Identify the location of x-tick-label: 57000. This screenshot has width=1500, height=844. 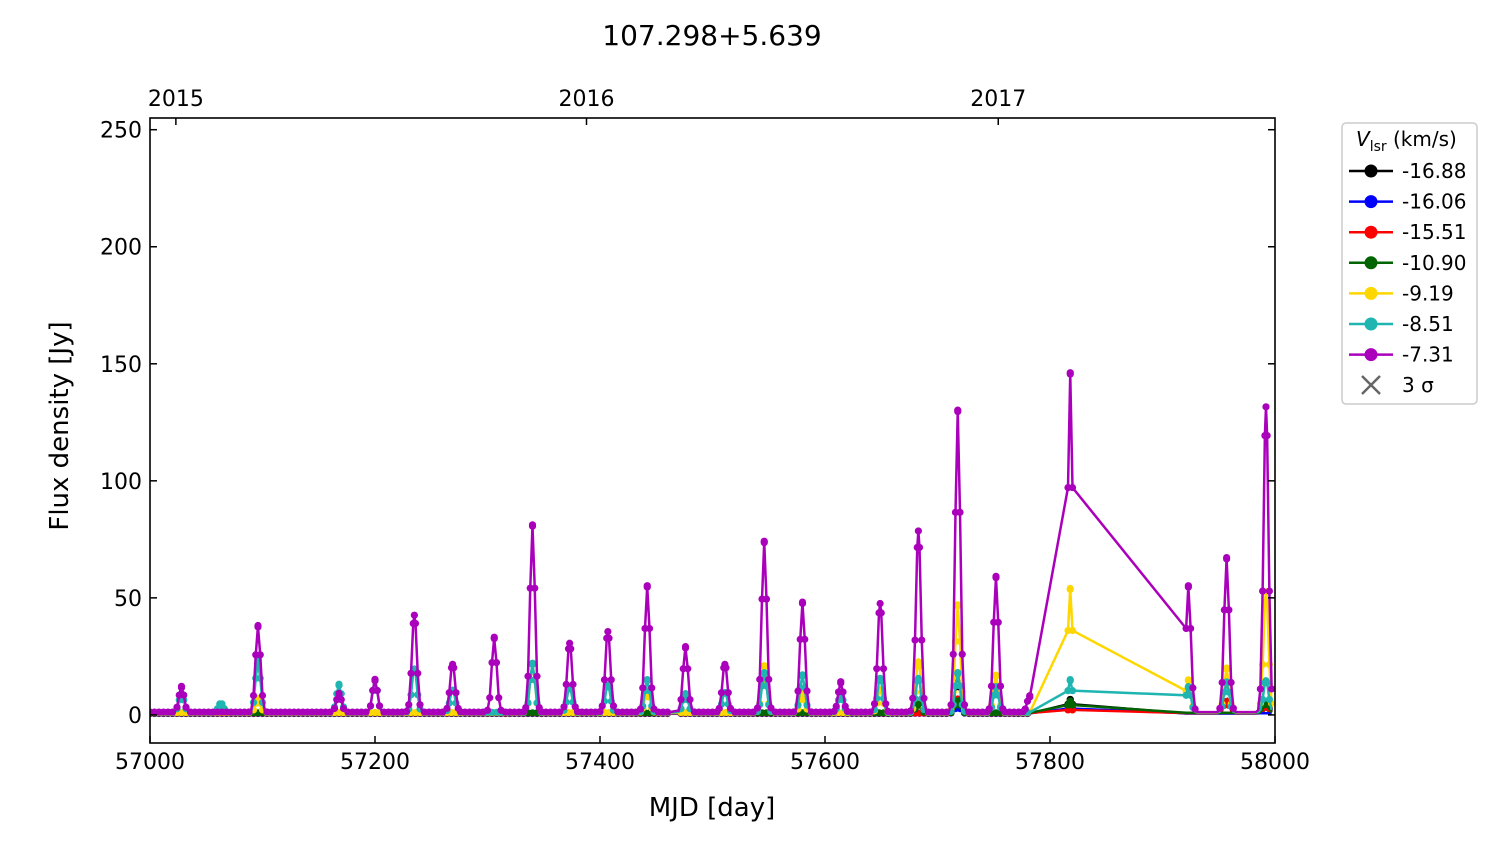
(150, 762).